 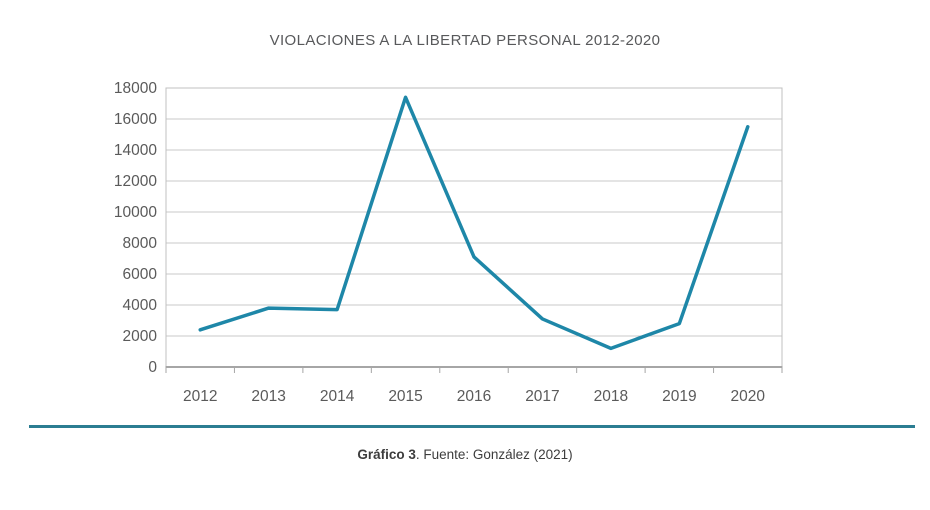 I want to click on y-tick-label: 2000, so click(x=140, y=336).